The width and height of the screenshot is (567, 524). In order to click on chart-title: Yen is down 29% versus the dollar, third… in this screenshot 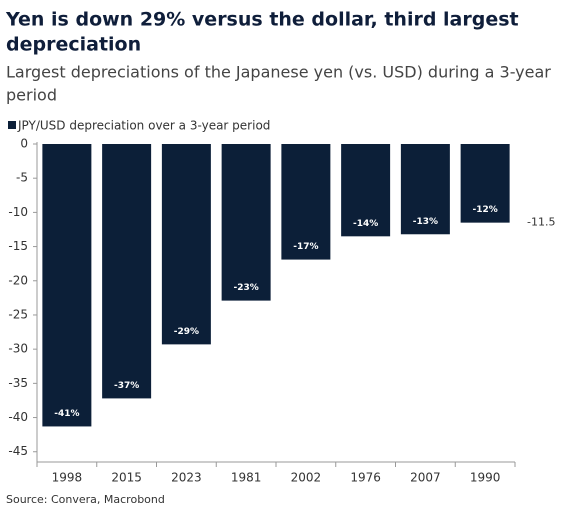, I will do `click(262, 20)`.